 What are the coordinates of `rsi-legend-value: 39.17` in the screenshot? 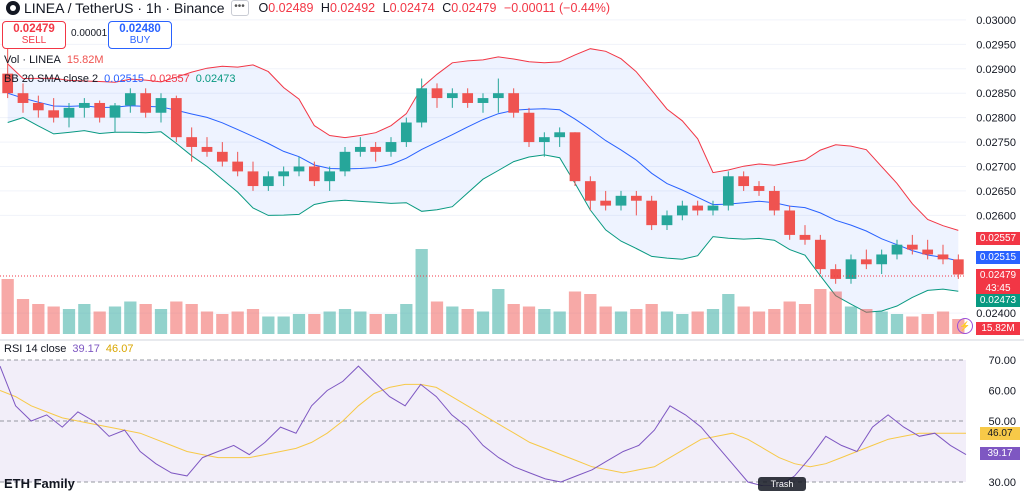 It's located at (86, 349).